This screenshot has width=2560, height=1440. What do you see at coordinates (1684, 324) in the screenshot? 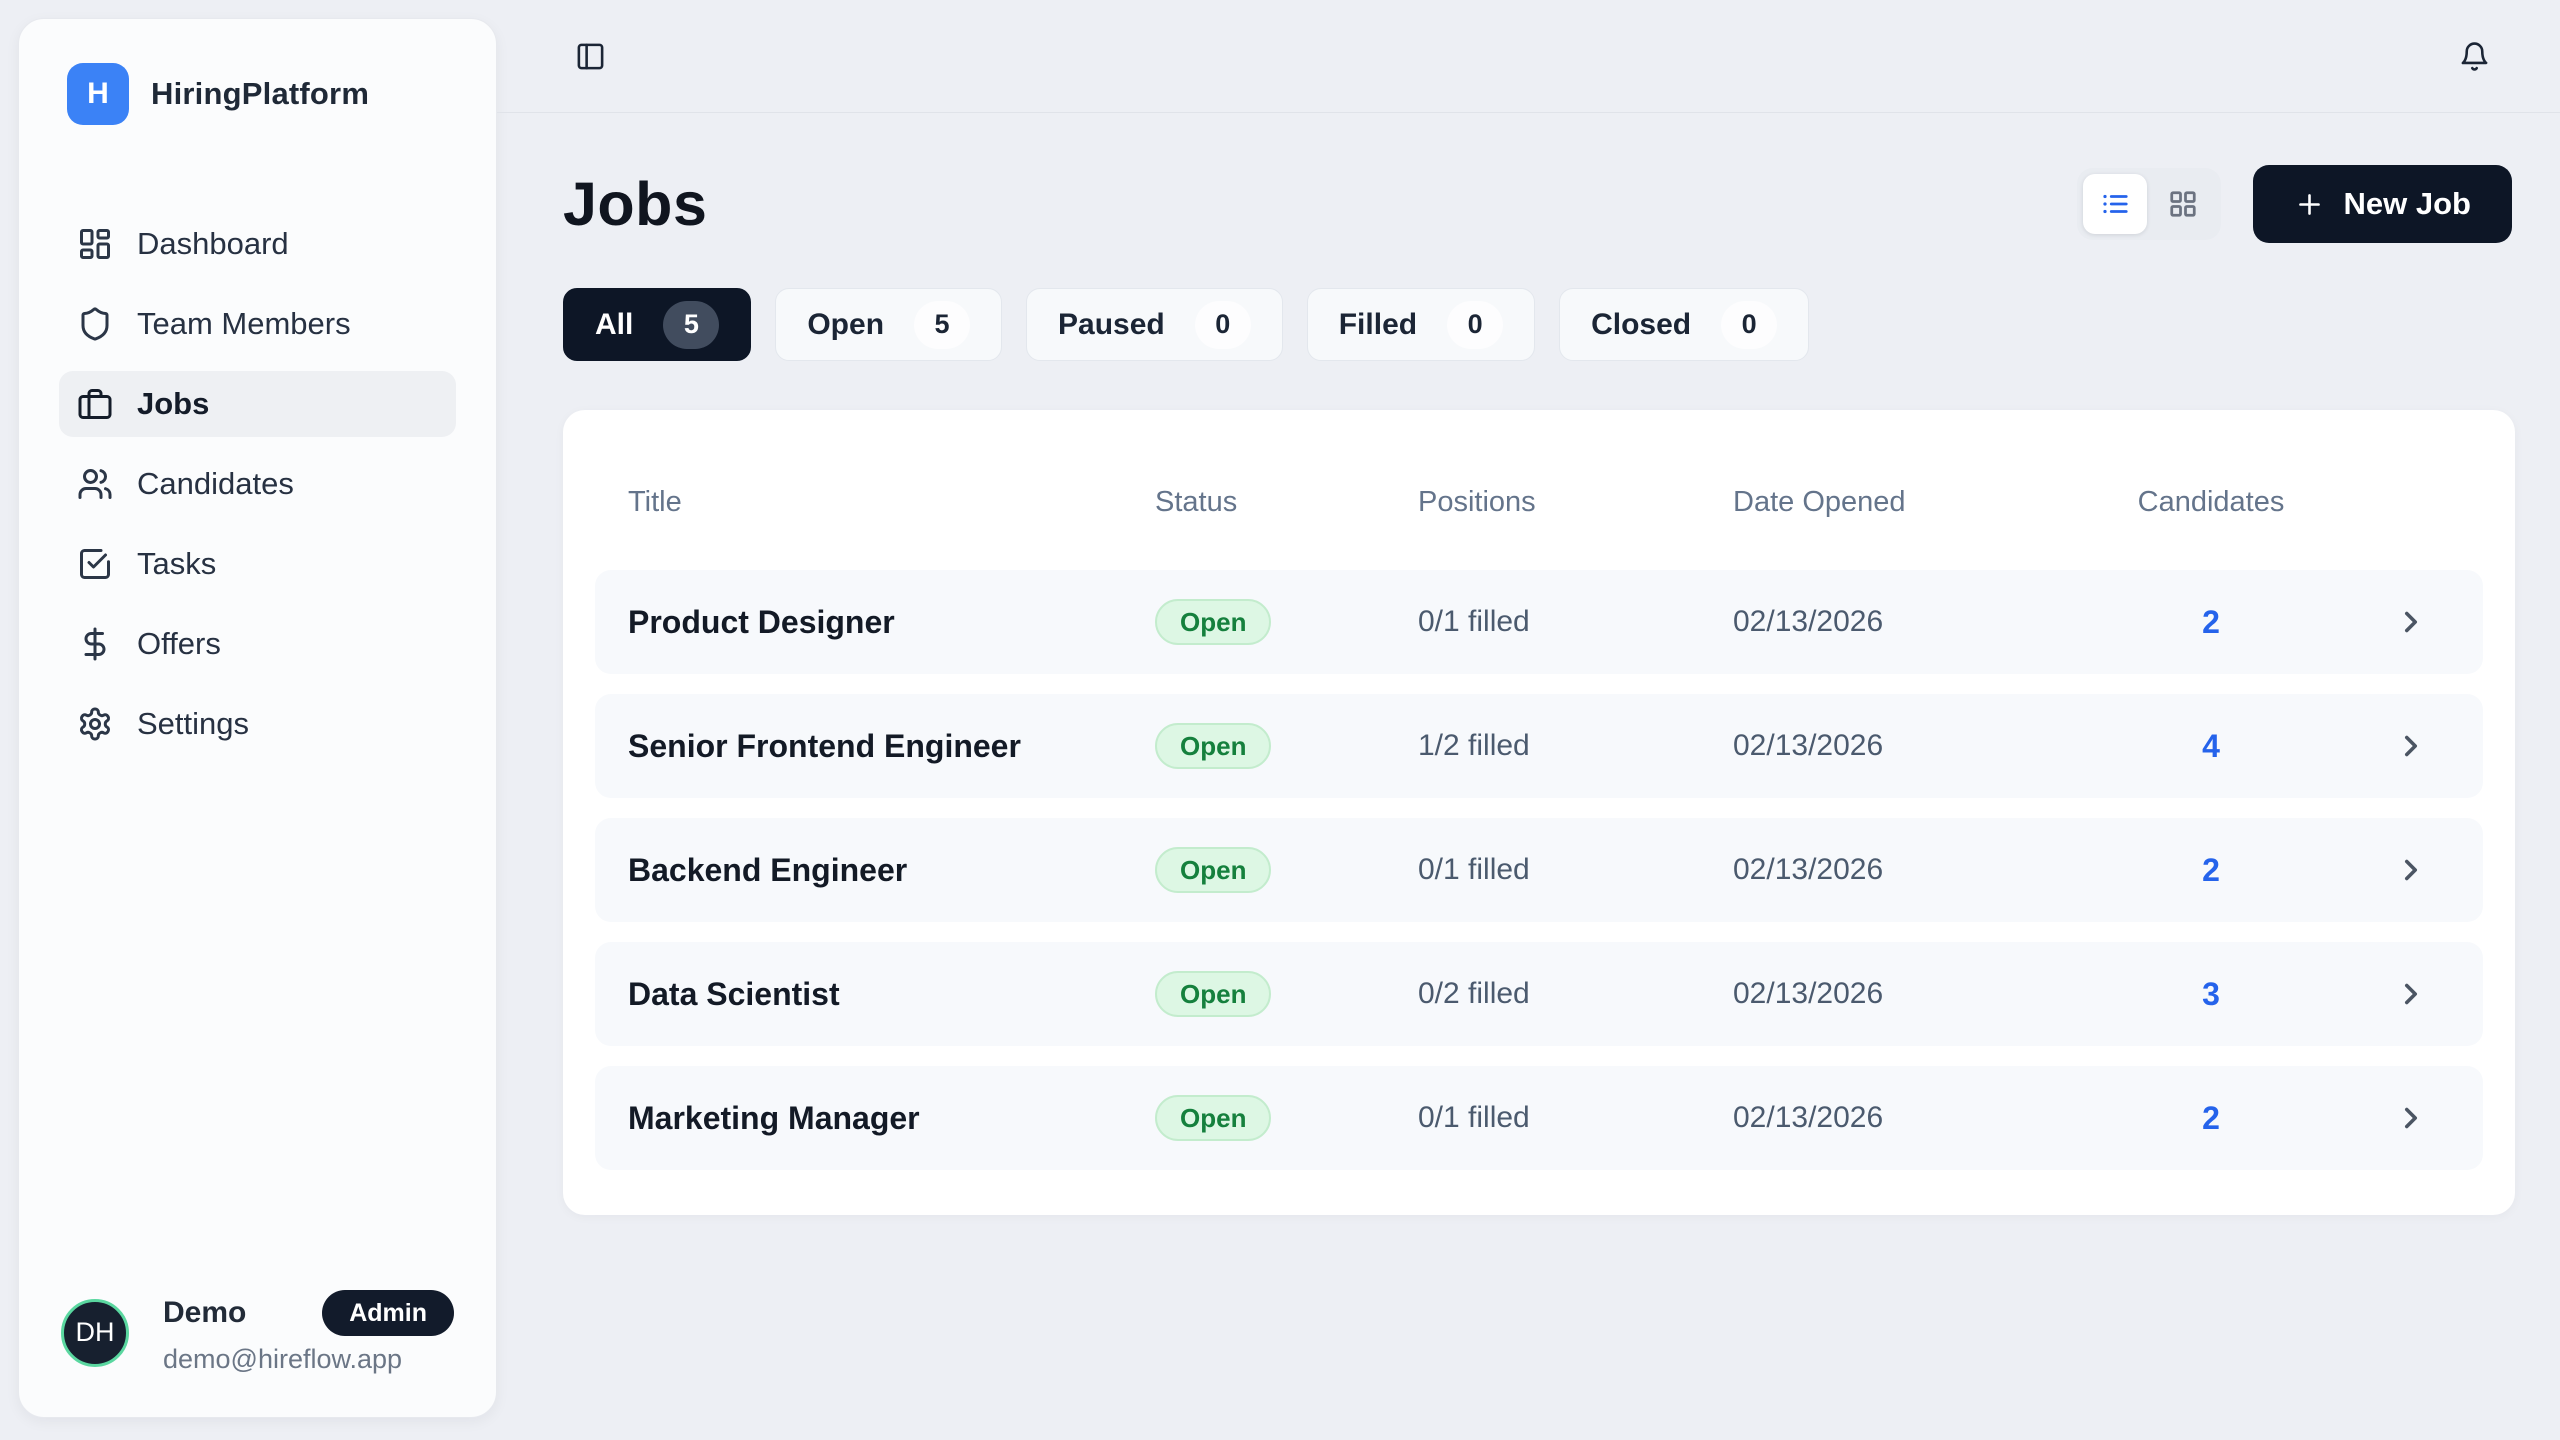
I see `filter-tab-closed: Closed 0` at bounding box center [1684, 324].